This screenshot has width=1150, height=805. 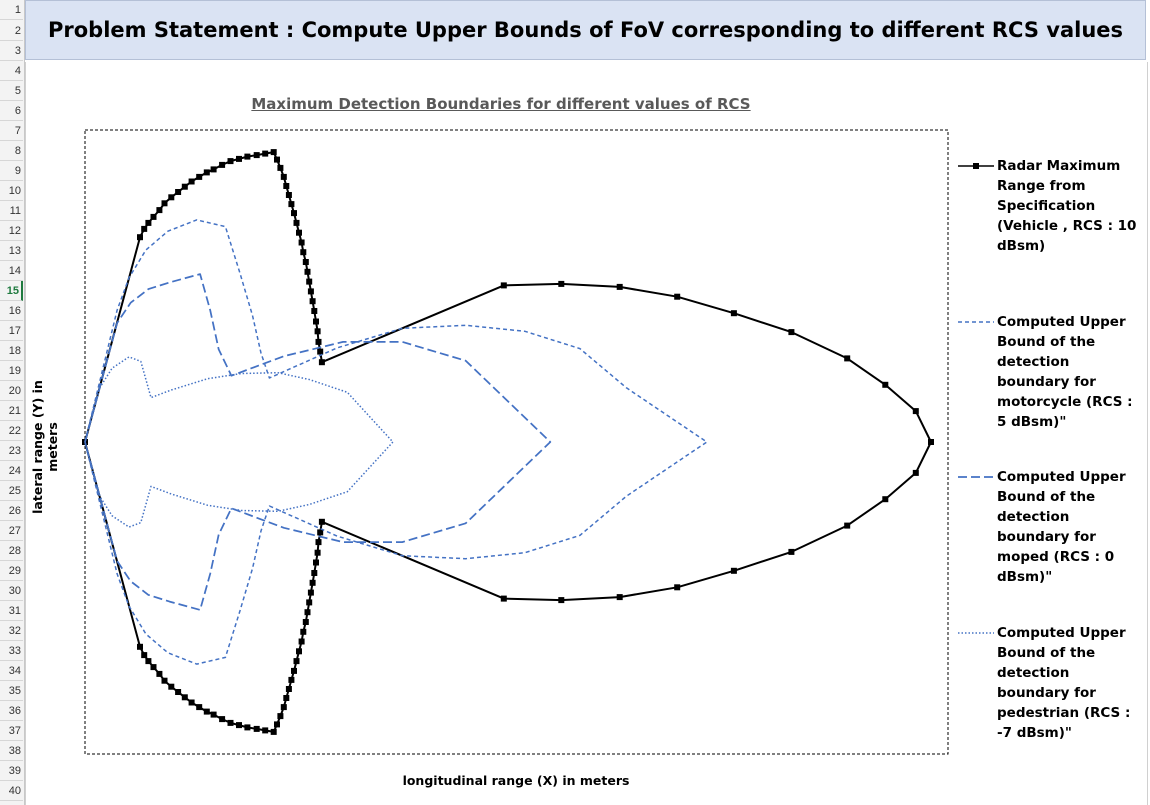 I want to click on row-number-30: 30, so click(x=11, y=591).